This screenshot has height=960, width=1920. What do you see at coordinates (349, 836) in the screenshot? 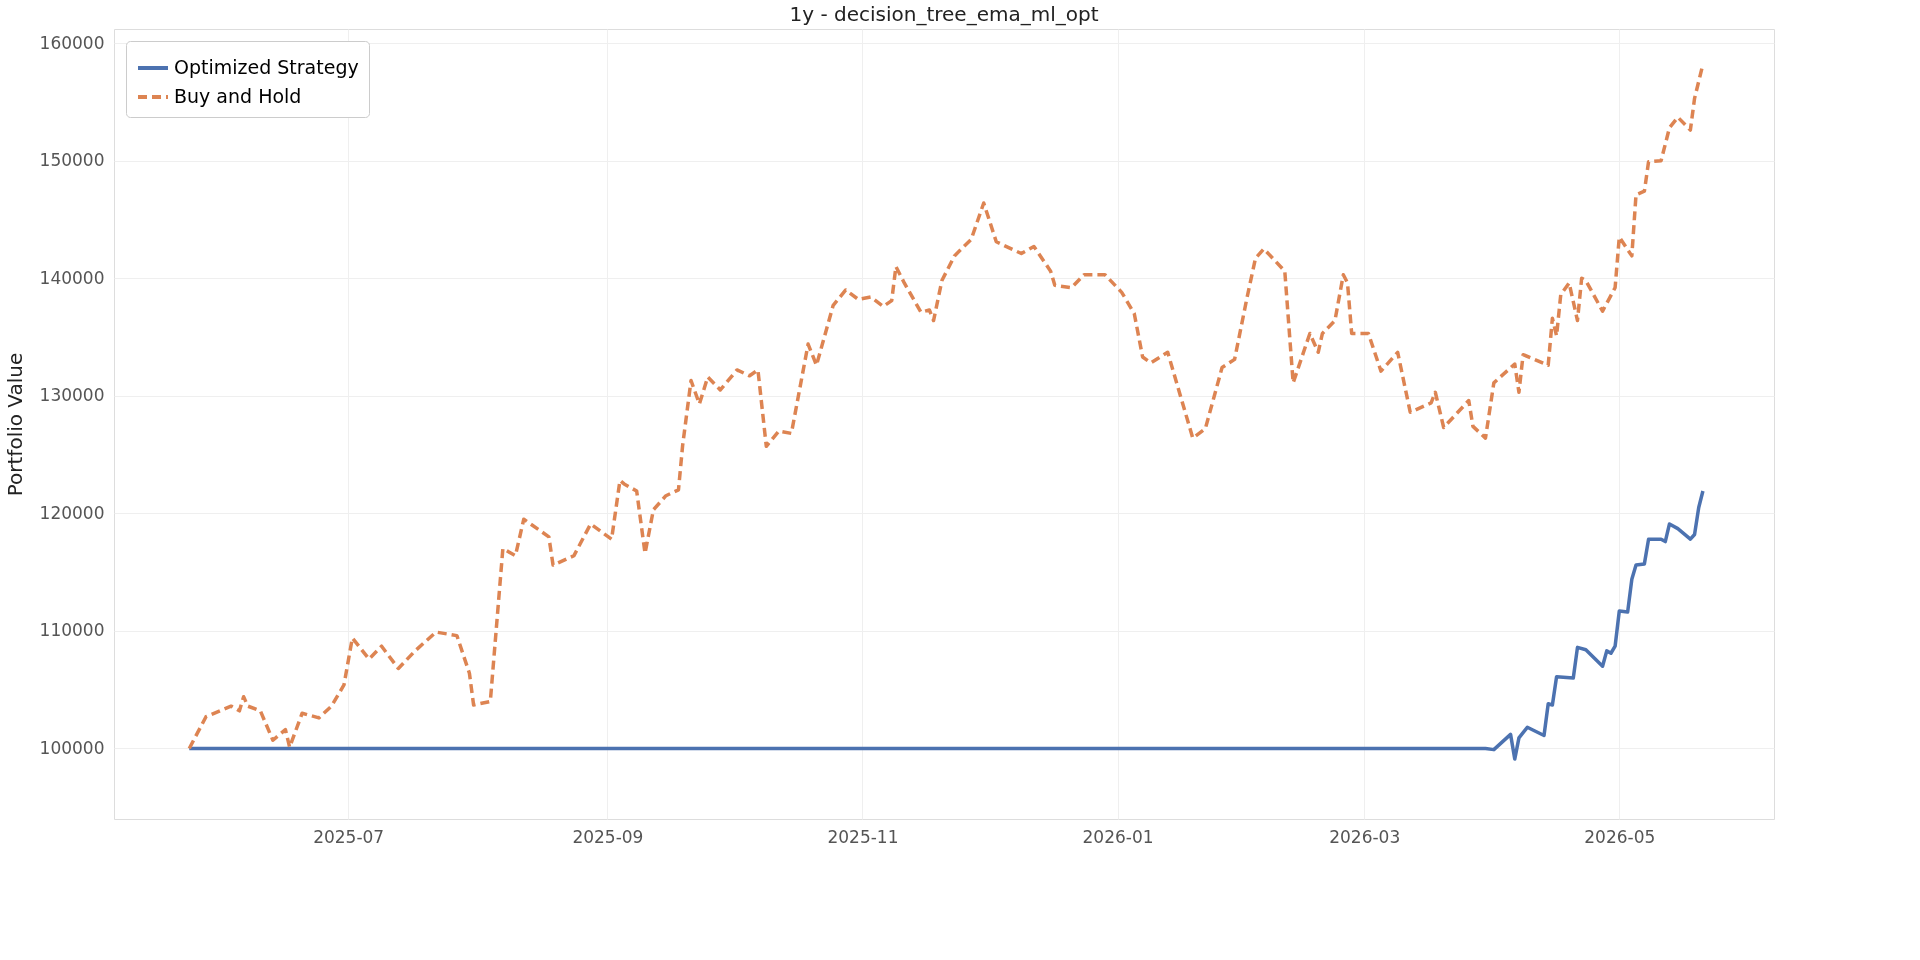
I see `x-tick-label: 2025-07` at bounding box center [349, 836].